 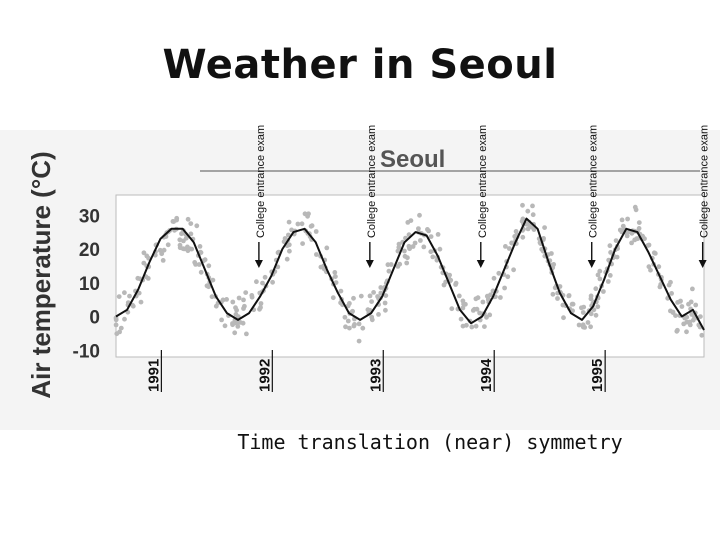 I want to click on year-marker-label: 1992, so click(x=264, y=375).